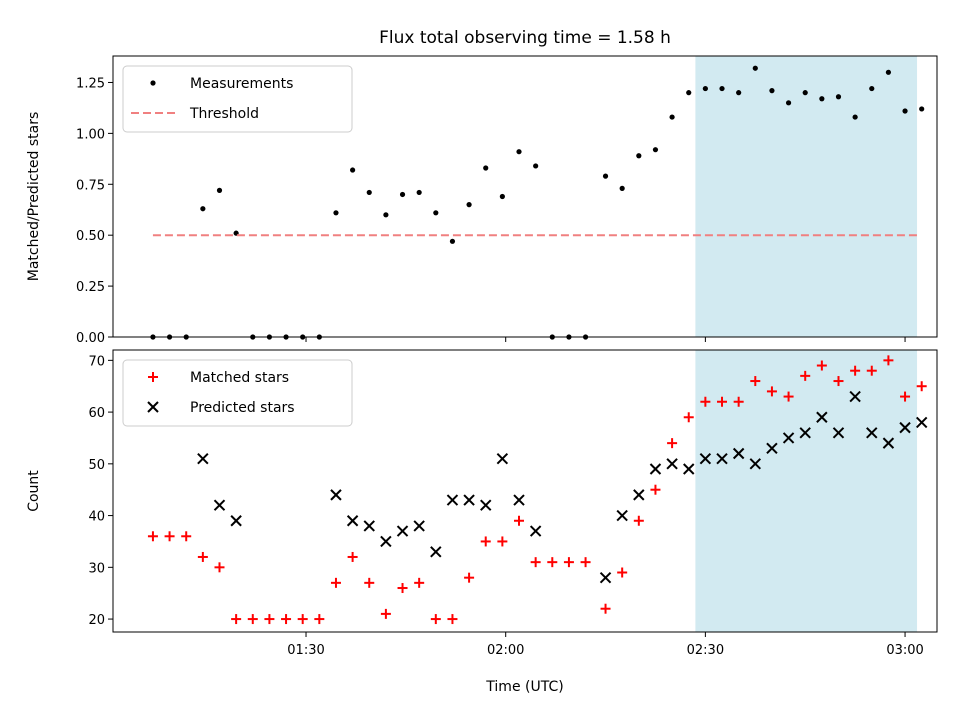 The width and height of the screenshot is (960, 720). I want to click on x-tick-label: 02:00, so click(505, 650).